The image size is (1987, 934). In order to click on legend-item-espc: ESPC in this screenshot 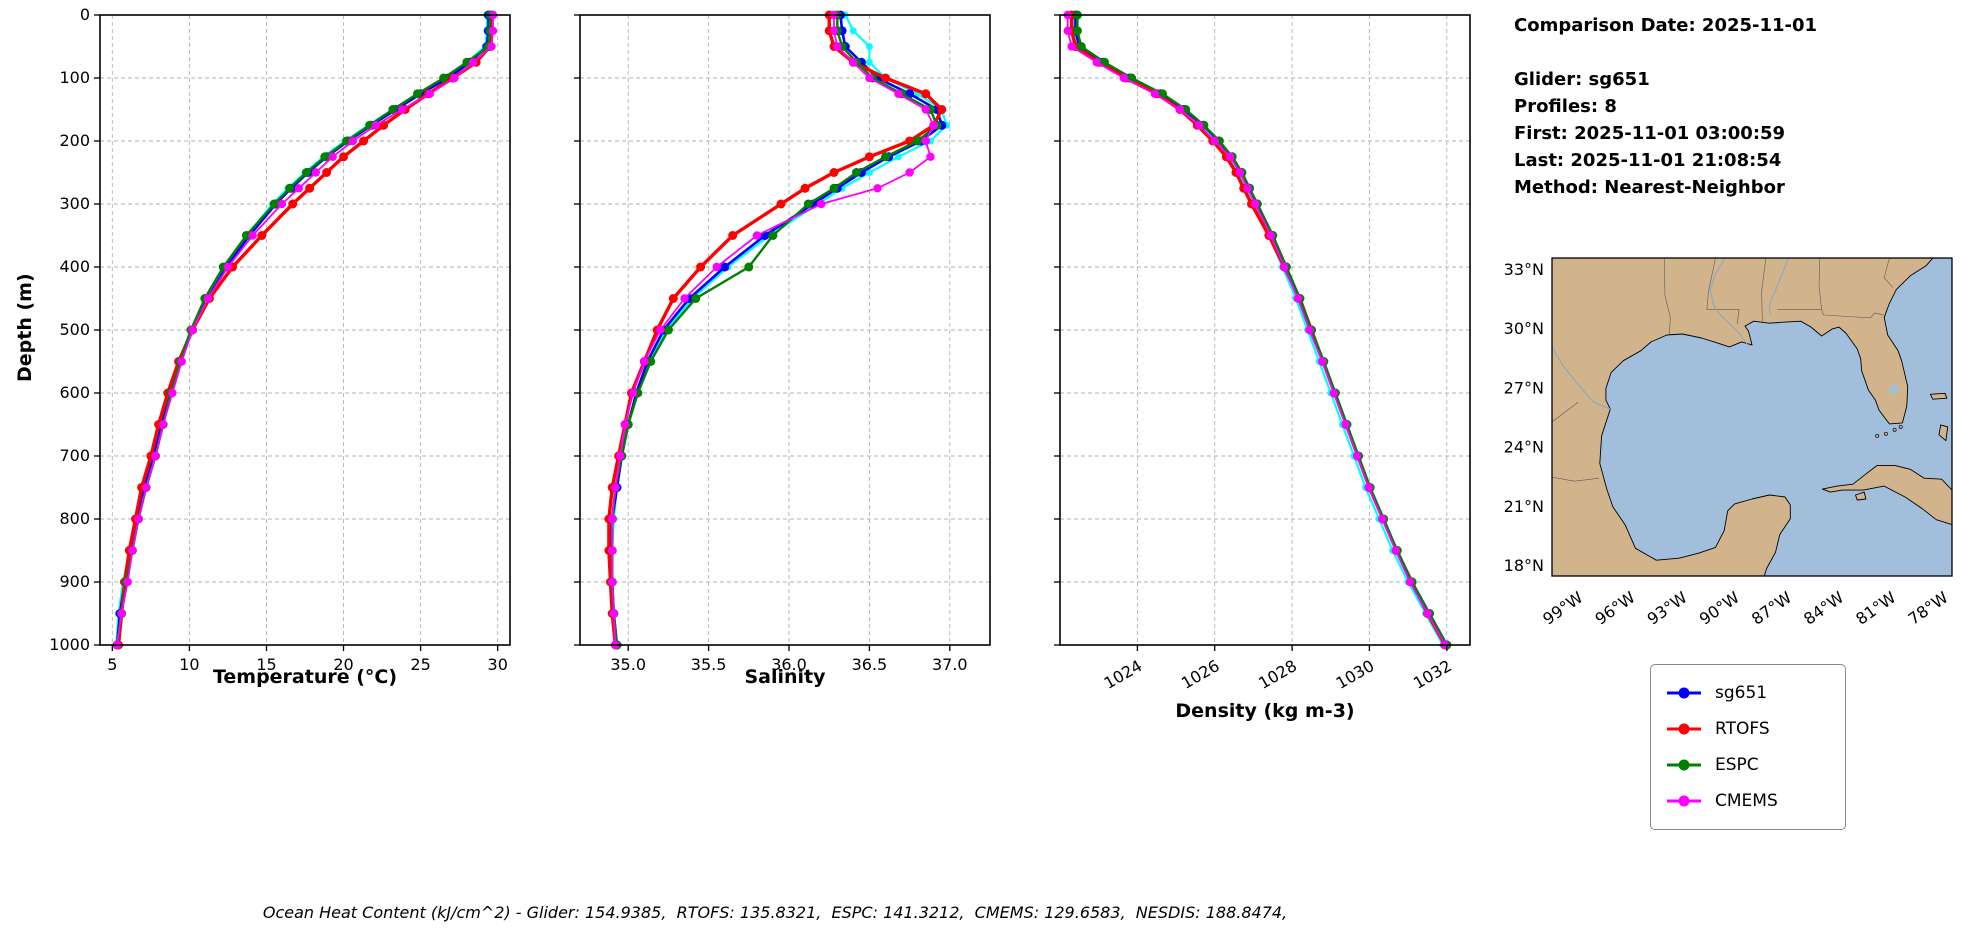, I will do `click(1748, 765)`.